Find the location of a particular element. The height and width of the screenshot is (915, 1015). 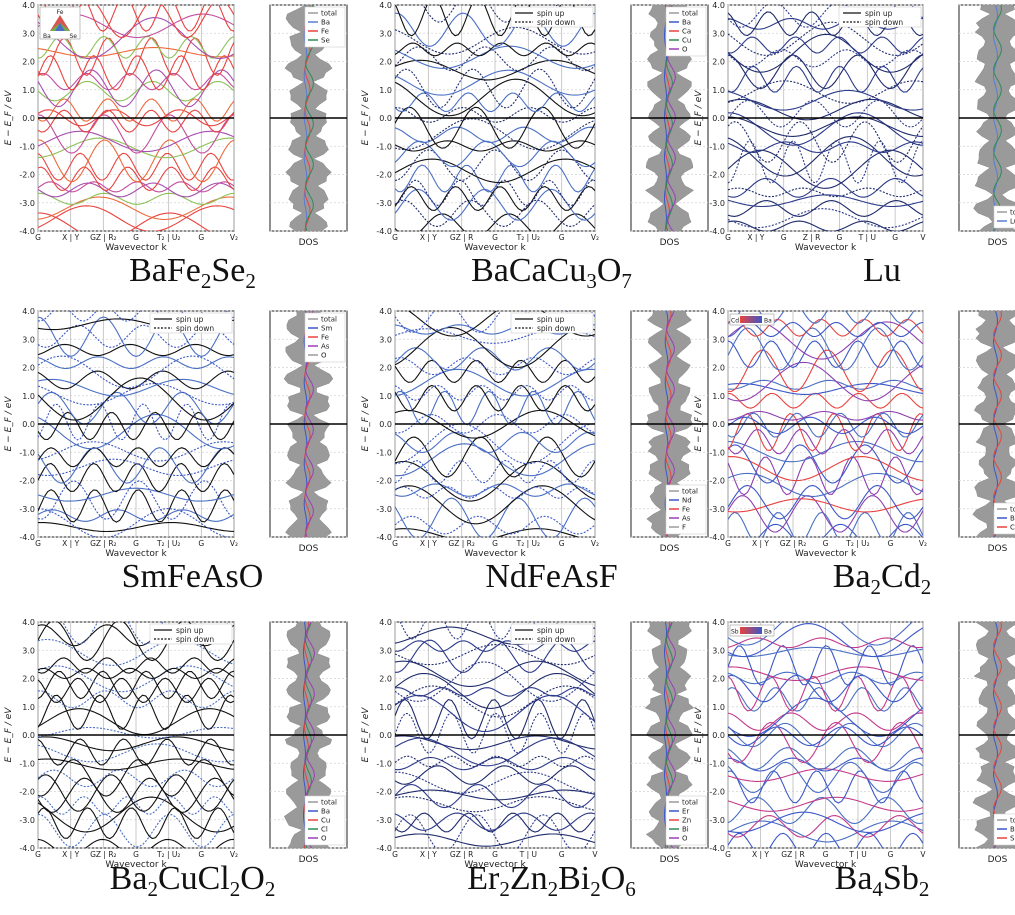

panel-caption: BaFe2Se2 is located at coordinates (192, 272).